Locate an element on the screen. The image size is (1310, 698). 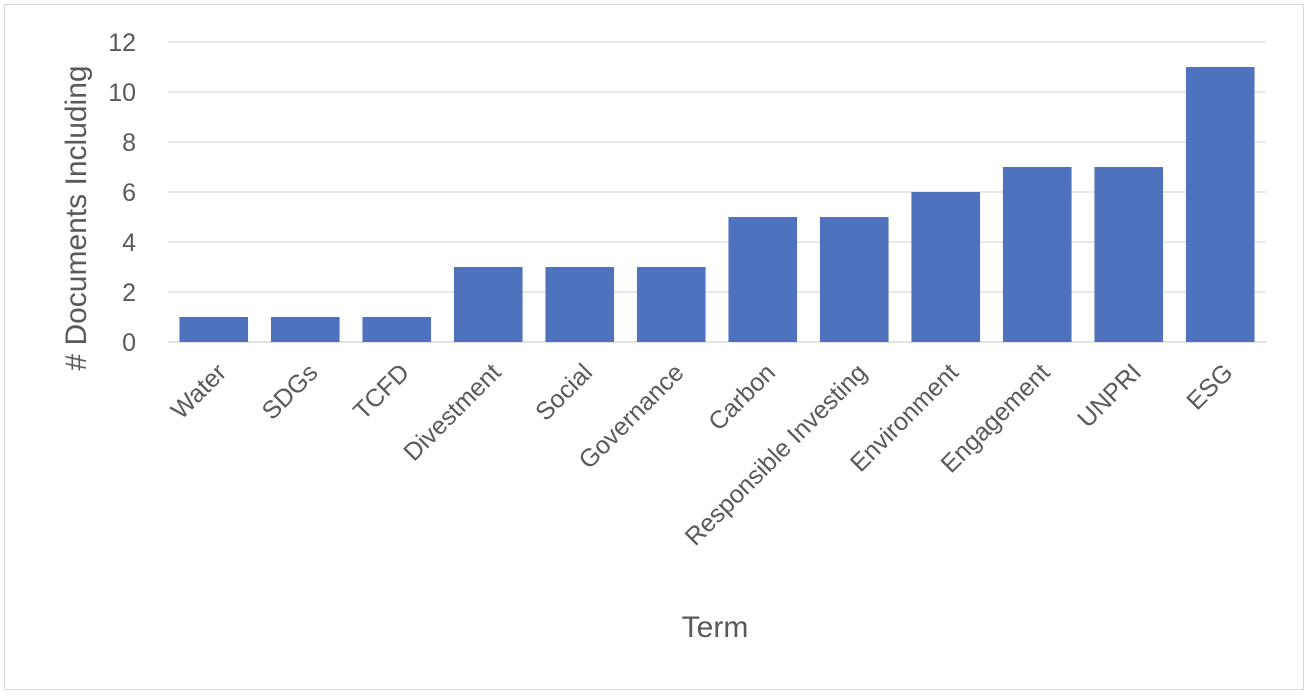
x-tick-label: TCFD is located at coordinates (381, 391).